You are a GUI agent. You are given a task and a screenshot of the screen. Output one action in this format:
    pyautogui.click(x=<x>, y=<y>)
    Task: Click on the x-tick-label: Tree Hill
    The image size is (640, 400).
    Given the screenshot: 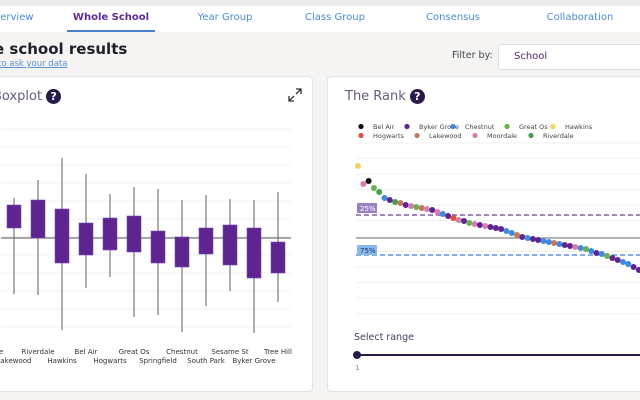 What is the action you would take?
    pyautogui.click(x=277, y=352)
    